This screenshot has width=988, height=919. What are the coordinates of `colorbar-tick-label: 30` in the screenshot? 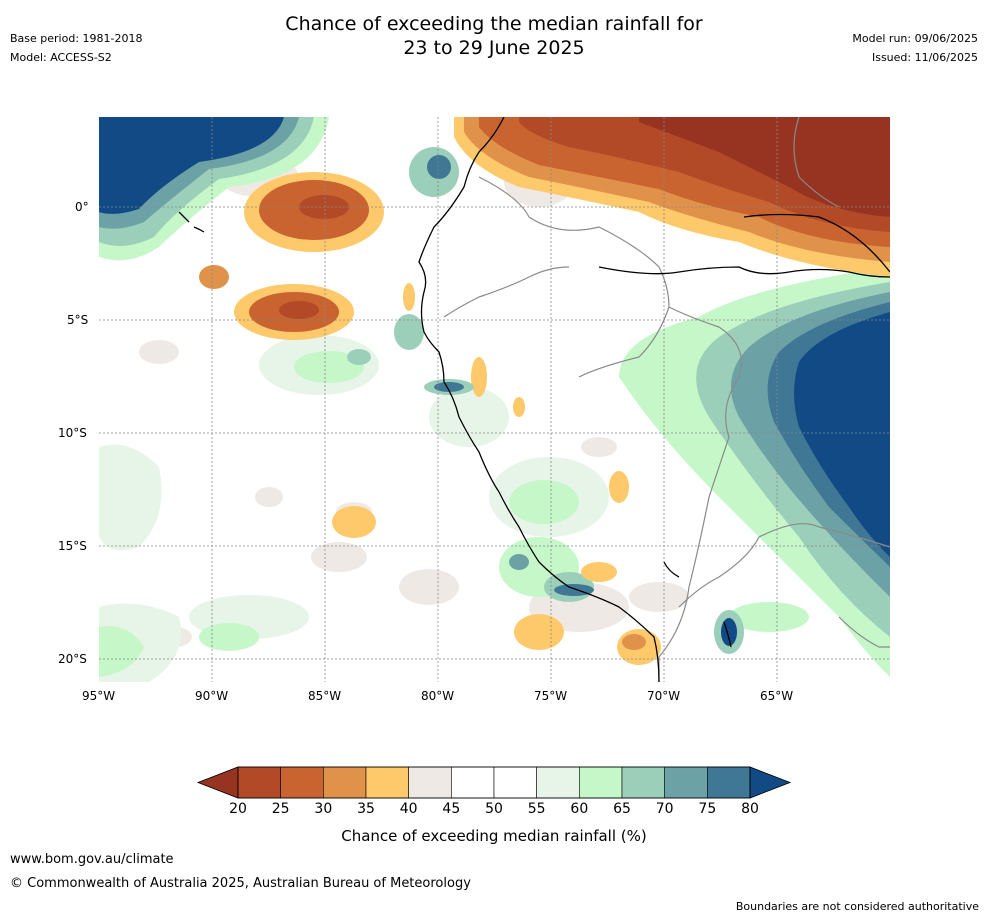 It's located at (323, 809).